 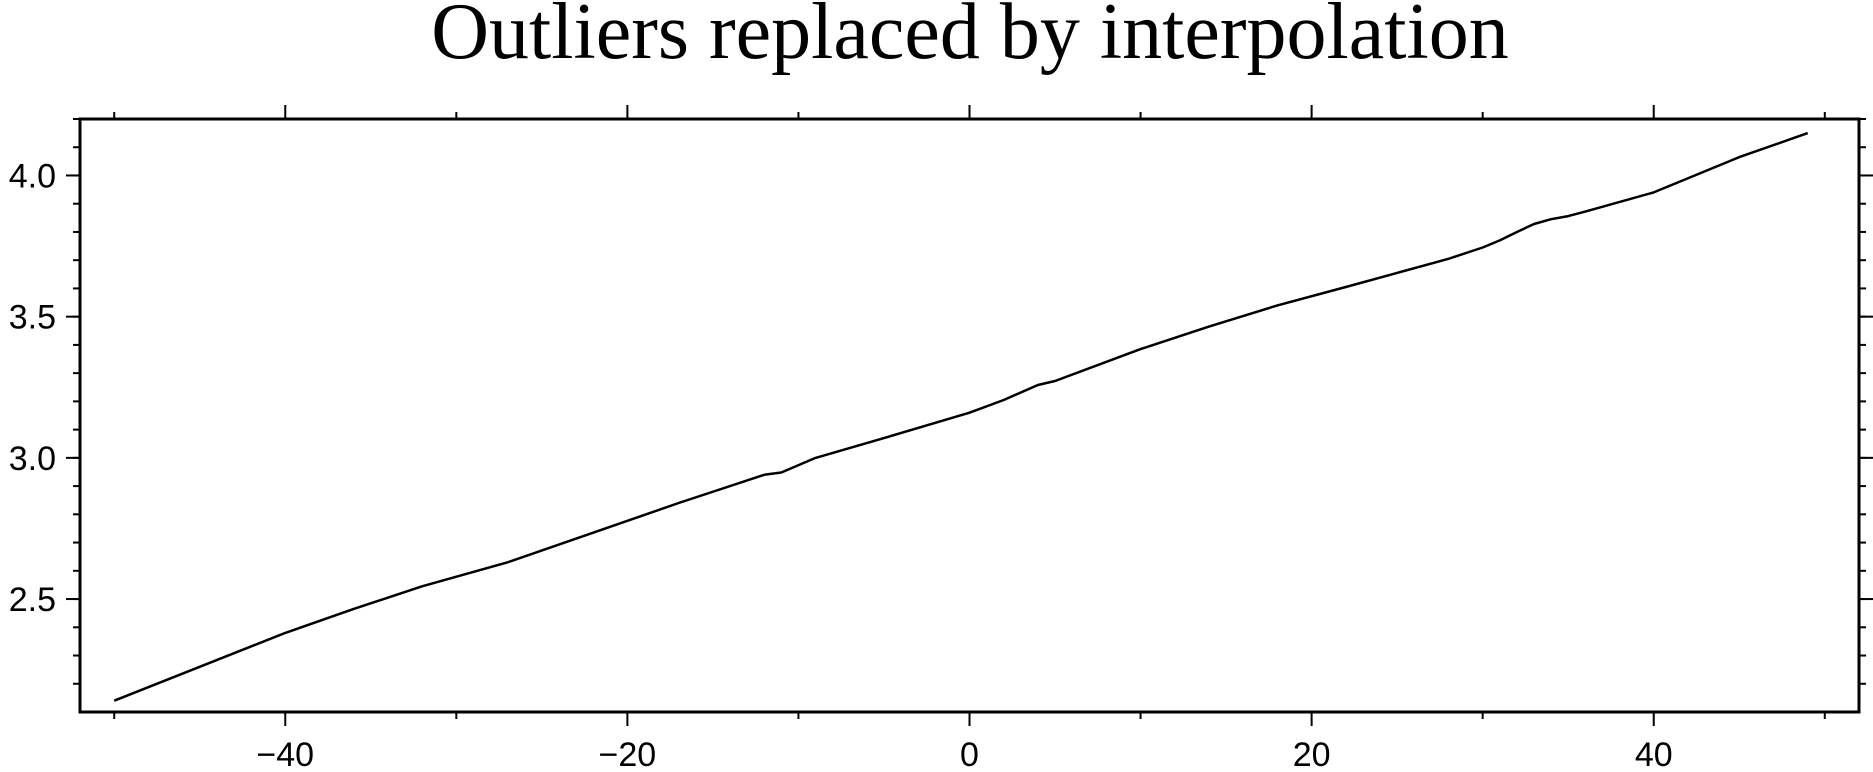 I want to click on y-tick-label: 4.0, so click(x=32, y=176).